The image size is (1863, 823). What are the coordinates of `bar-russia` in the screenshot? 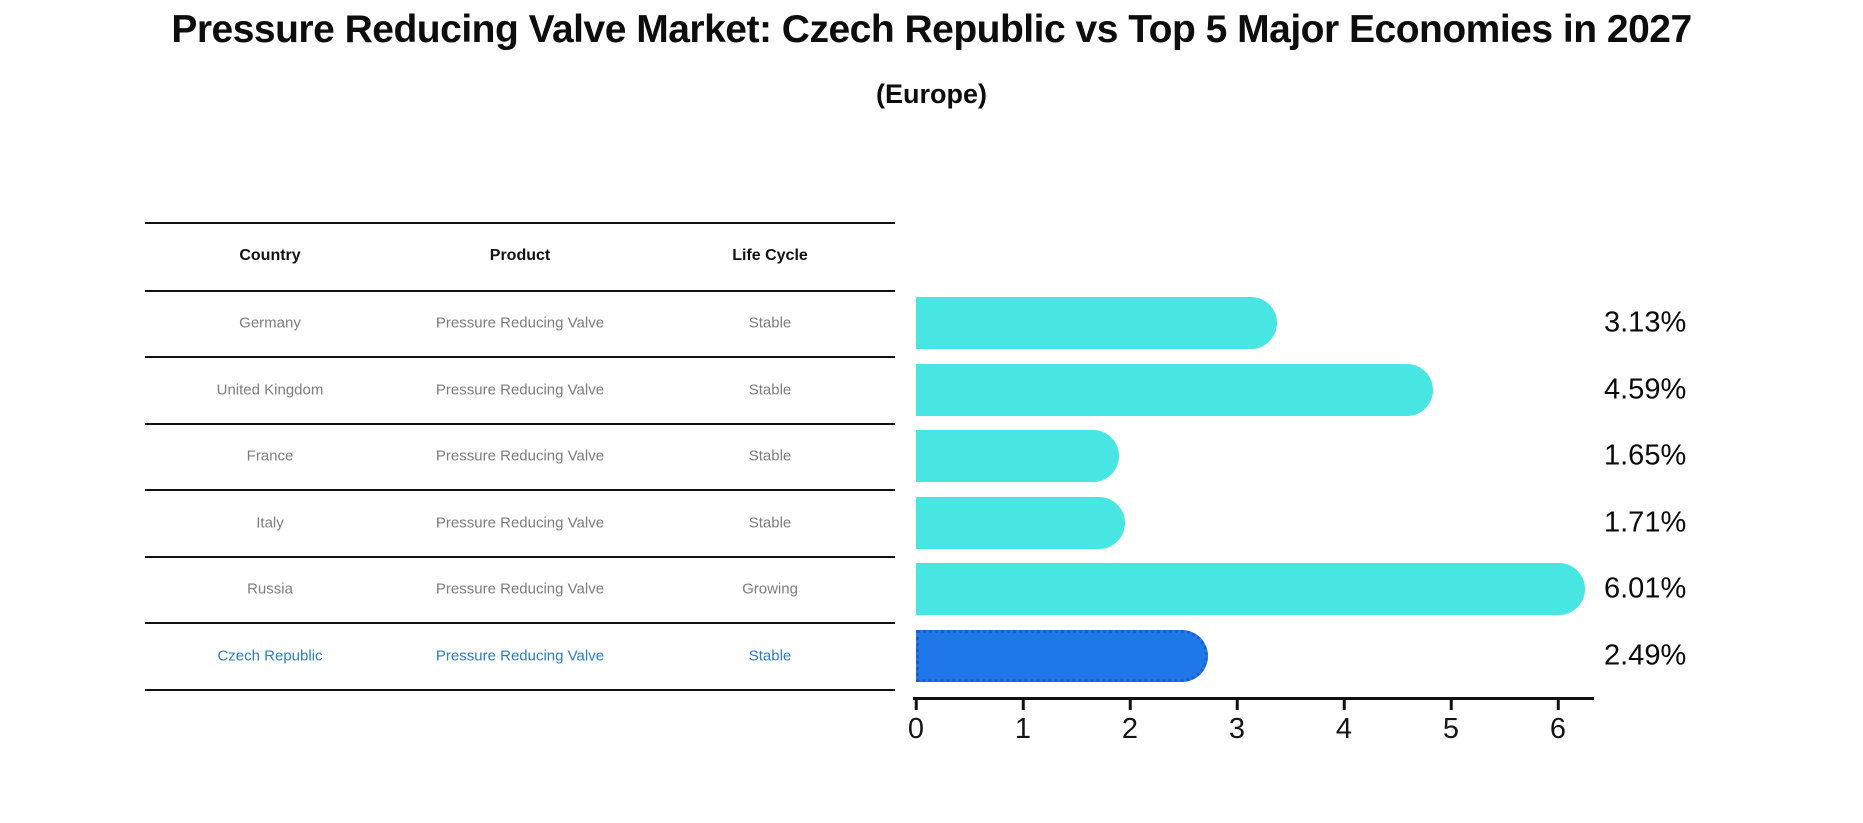 It's located at (1250, 589).